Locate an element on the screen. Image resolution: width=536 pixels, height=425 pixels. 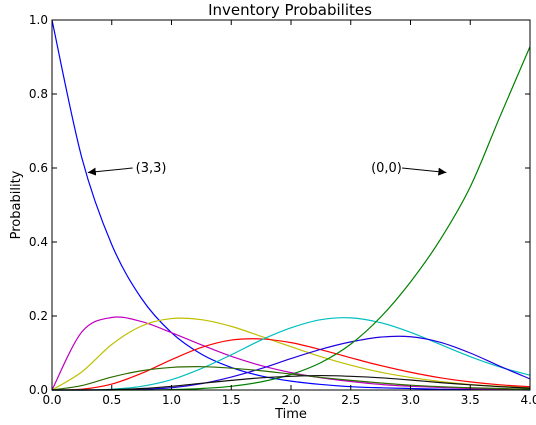
chart-title: Inventory Probabilites is located at coordinates (290, 10).